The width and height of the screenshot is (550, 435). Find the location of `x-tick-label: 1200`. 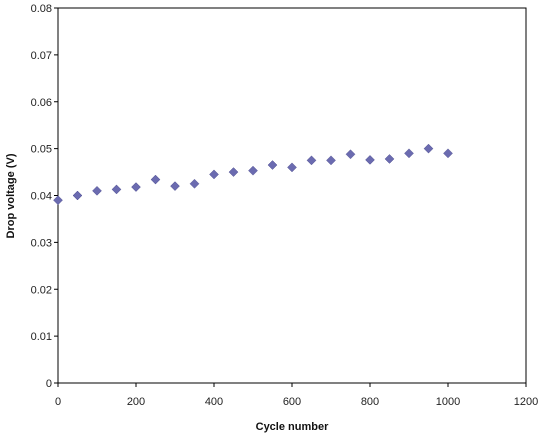

x-tick-label: 1200 is located at coordinates (526, 402).